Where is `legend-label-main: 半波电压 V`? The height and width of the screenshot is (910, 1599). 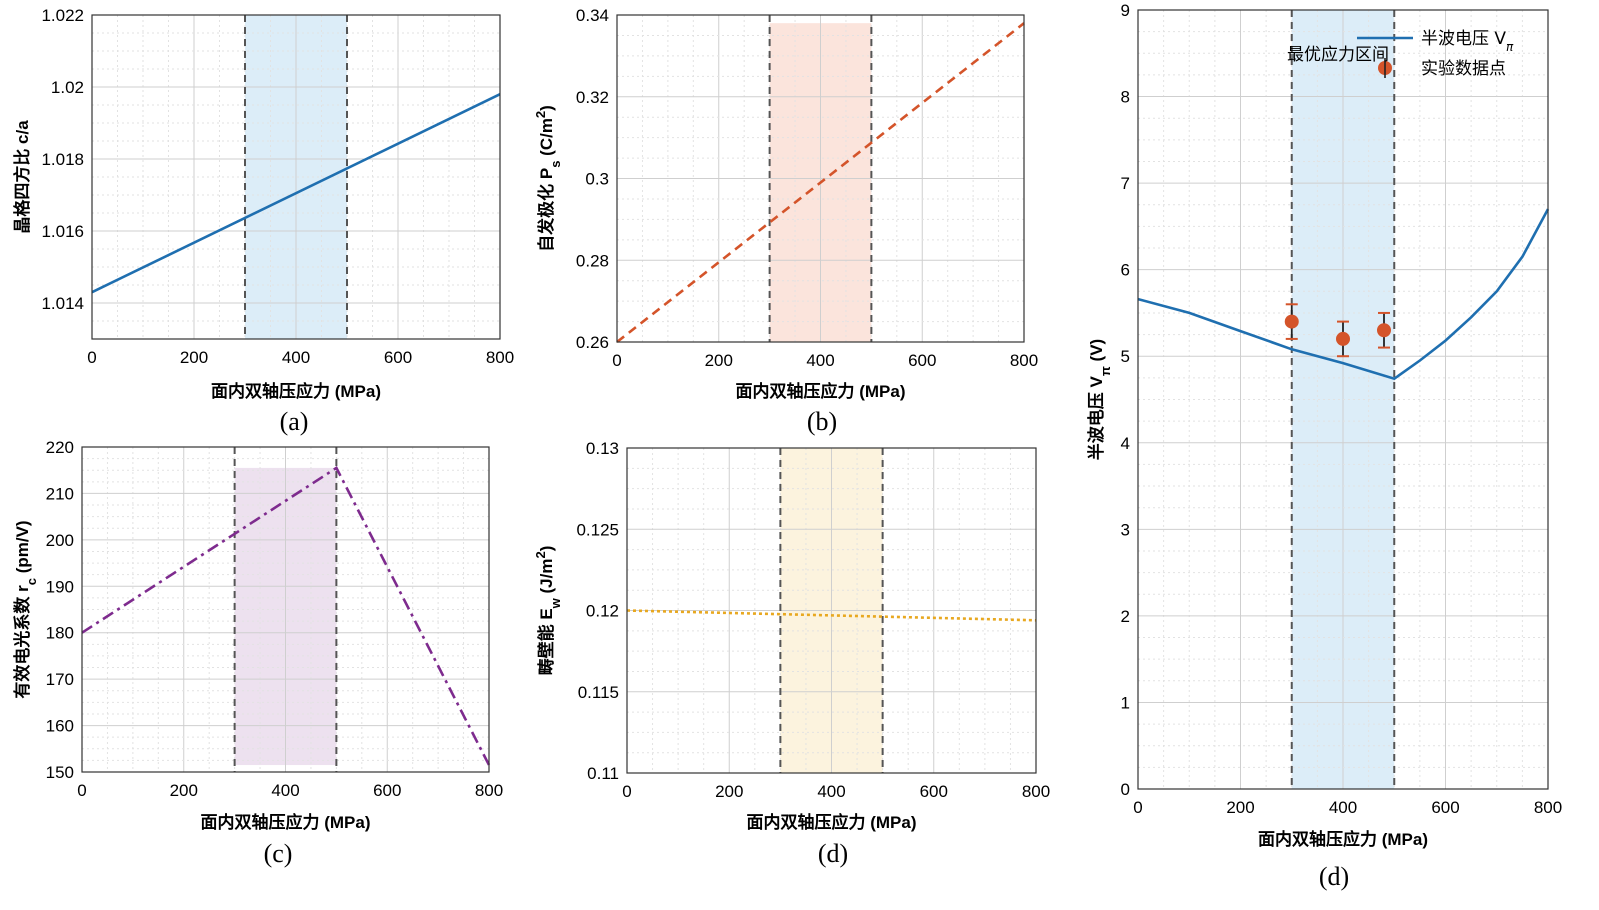
legend-label-main: 半波电压 V is located at coordinates (1463, 39).